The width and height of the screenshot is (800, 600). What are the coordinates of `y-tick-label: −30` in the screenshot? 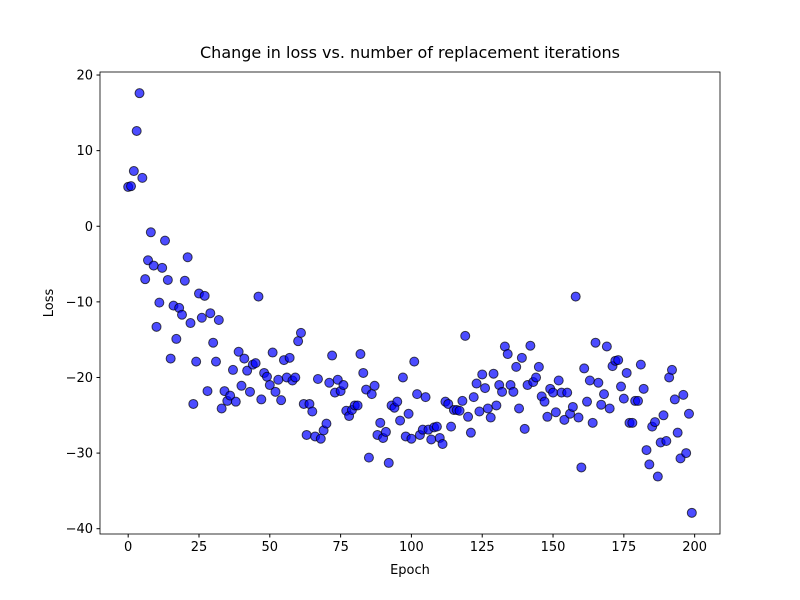 It's located at (79, 454).